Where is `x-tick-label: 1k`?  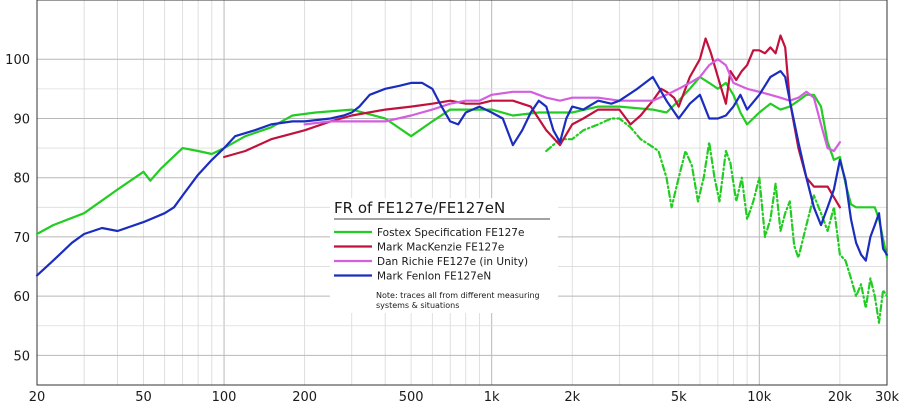 x-tick-label: 1k is located at coordinates (492, 397).